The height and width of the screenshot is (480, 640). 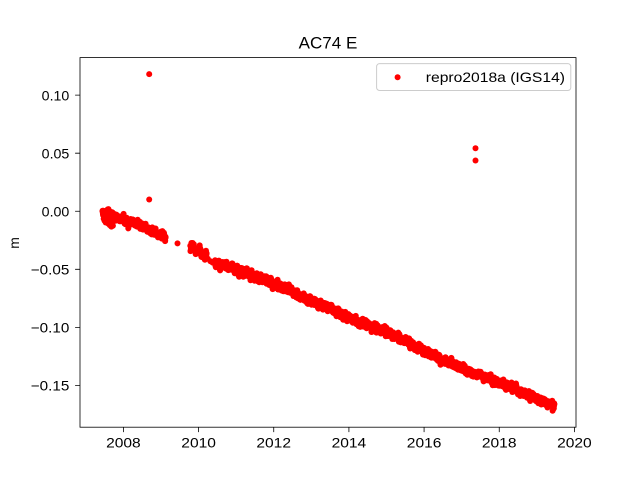 What do you see at coordinates (273, 442) in the screenshot?
I see `svg-text: 2012` at bounding box center [273, 442].